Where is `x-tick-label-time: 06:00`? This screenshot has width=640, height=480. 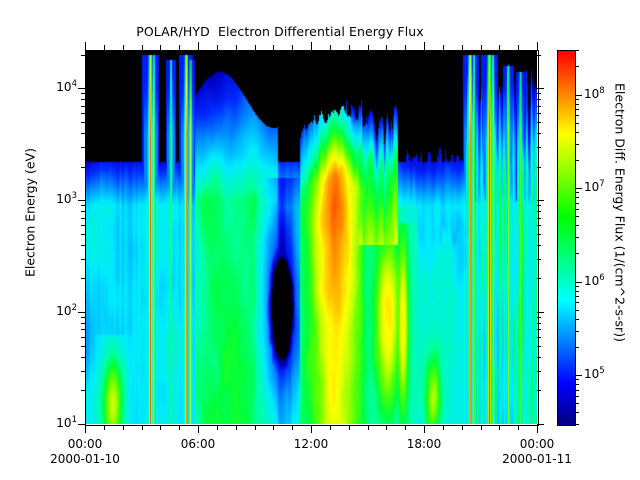
x-tick-label-time: 06:00 is located at coordinates (198, 444).